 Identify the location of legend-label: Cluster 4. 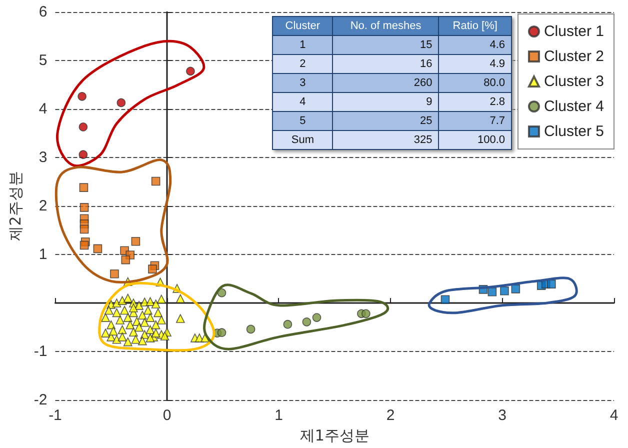
(574, 106).